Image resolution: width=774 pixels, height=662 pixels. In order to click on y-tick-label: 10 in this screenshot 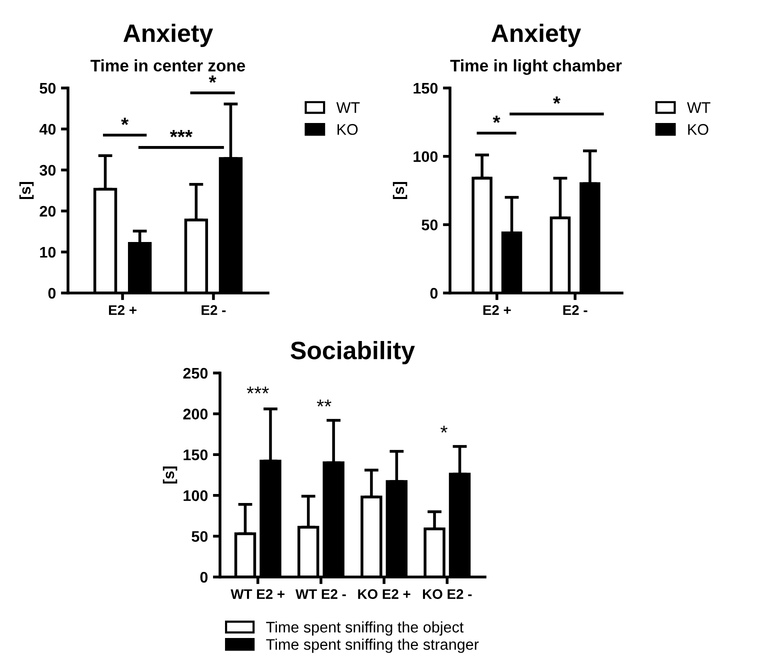, I will do `click(48, 252)`.